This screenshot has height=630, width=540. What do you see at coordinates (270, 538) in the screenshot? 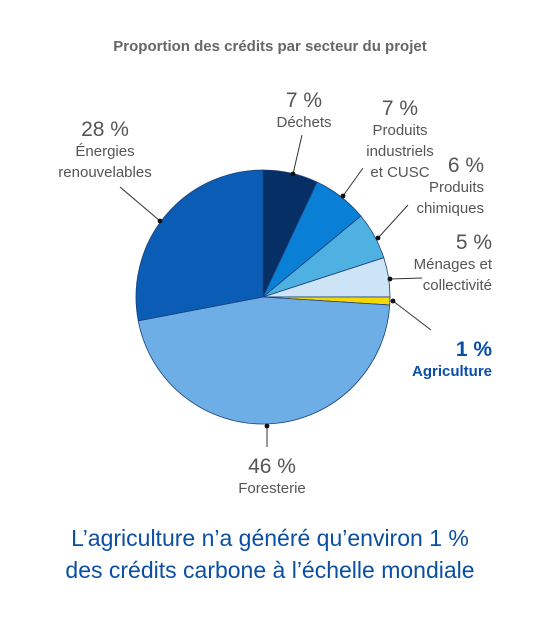
I see `caption-line-1: L’agriculture n’a généré qu’environ 1 %` at bounding box center [270, 538].